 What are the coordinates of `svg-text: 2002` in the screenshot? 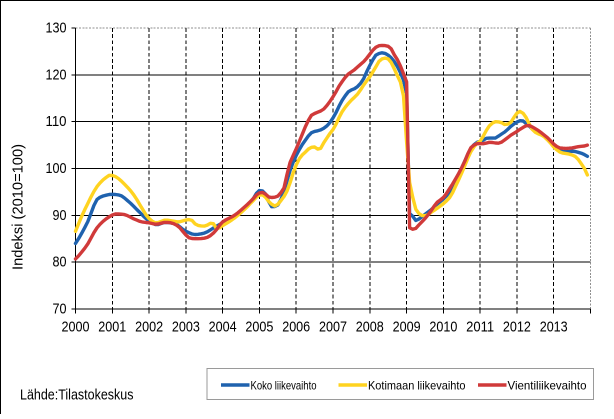 It's located at (149, 327).